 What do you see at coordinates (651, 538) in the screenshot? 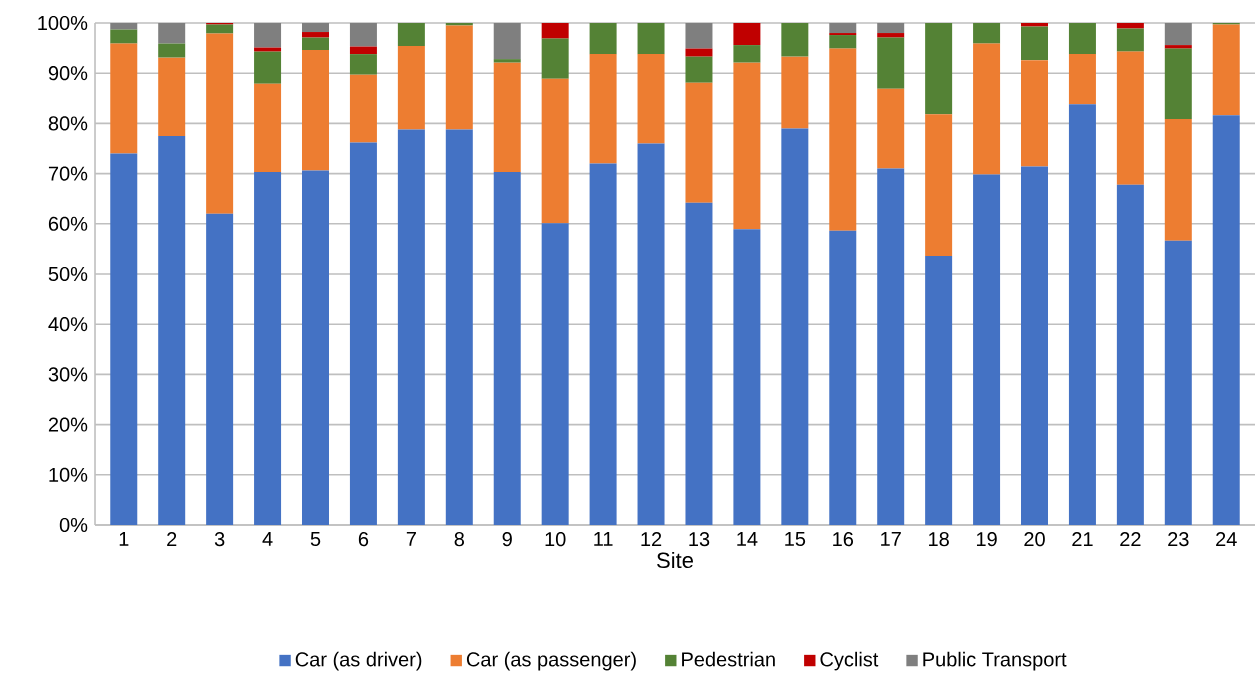
I see `x-tick-label: 12` at bounding box center [651, 538].